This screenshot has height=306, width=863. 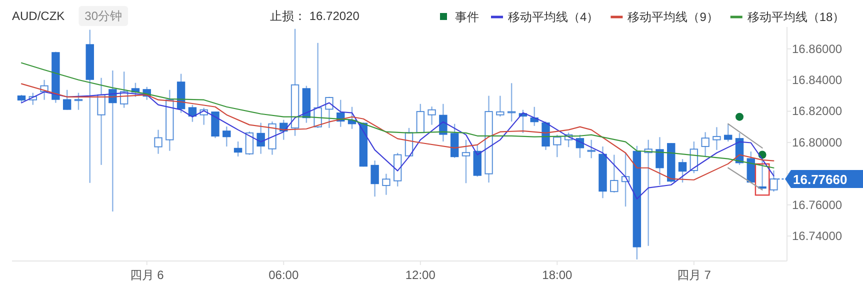 What do you see at coordinates (673, 17) in the screenshot?
I see `legend-label: 移动平均线（9）` at bounding box center [673, 17].